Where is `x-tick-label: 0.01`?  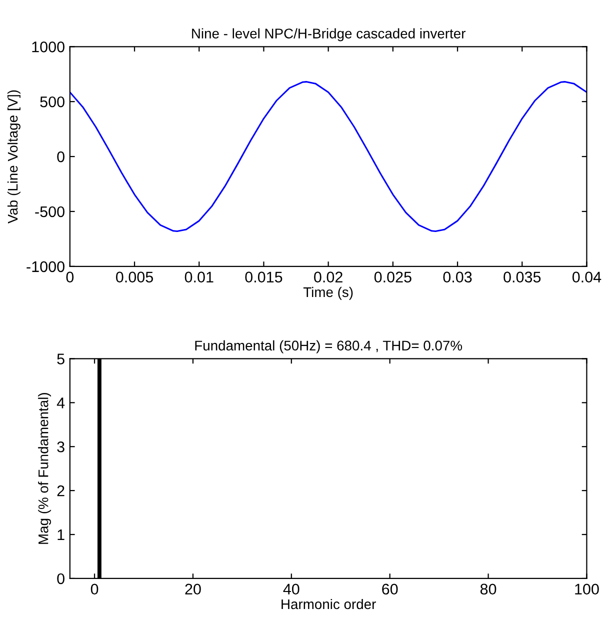 x-tick-label: 0.01 is located at coordinates (199, 277).